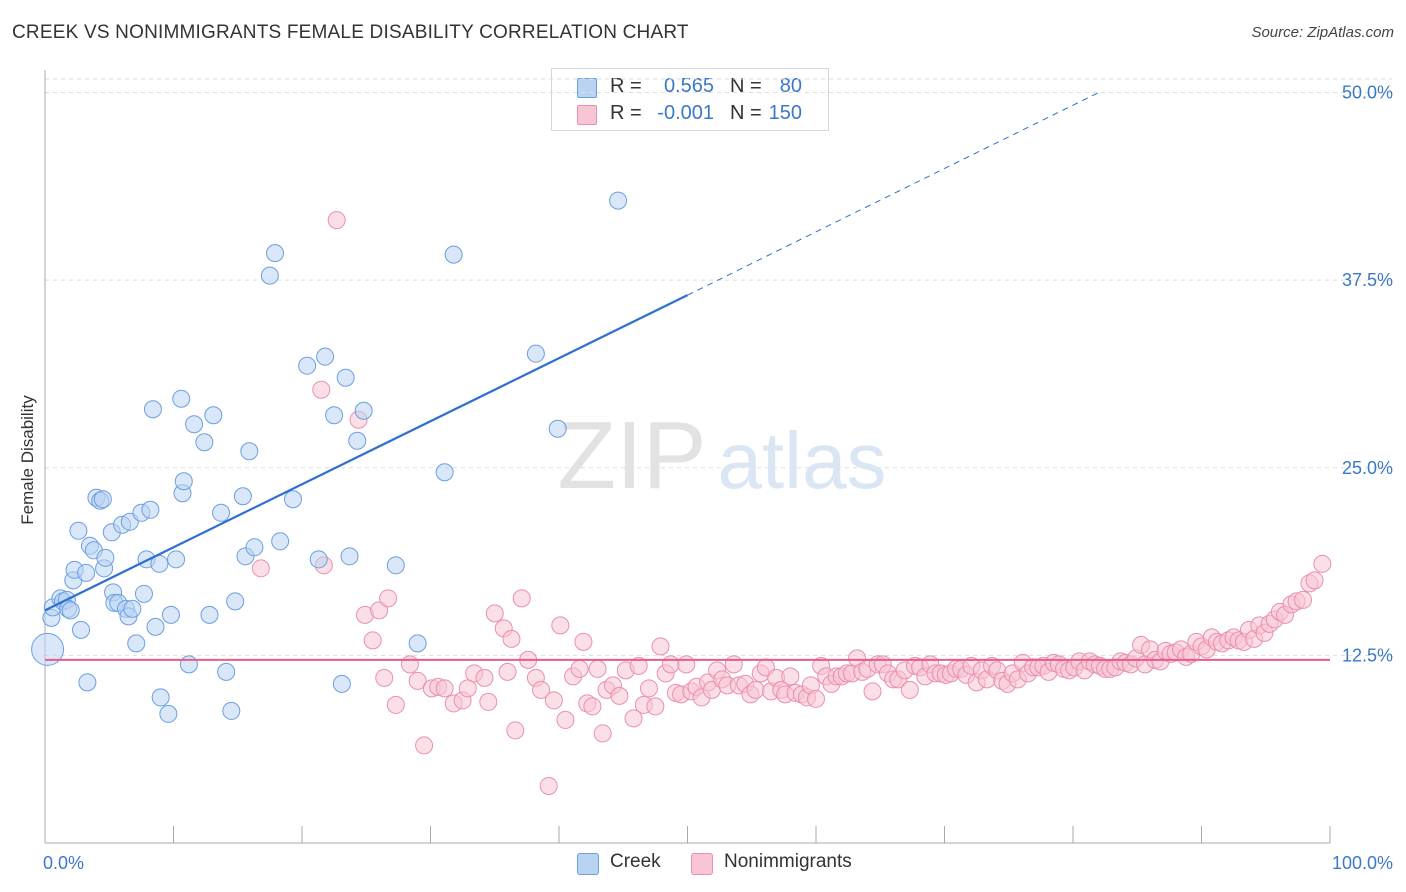 The height and width of the screenshot is (892, 1406). What do you see at coordinates (1362, 863) in the screenshot?
I see `x-tick-label: 100.0%` at bounding box center [1362, 863].